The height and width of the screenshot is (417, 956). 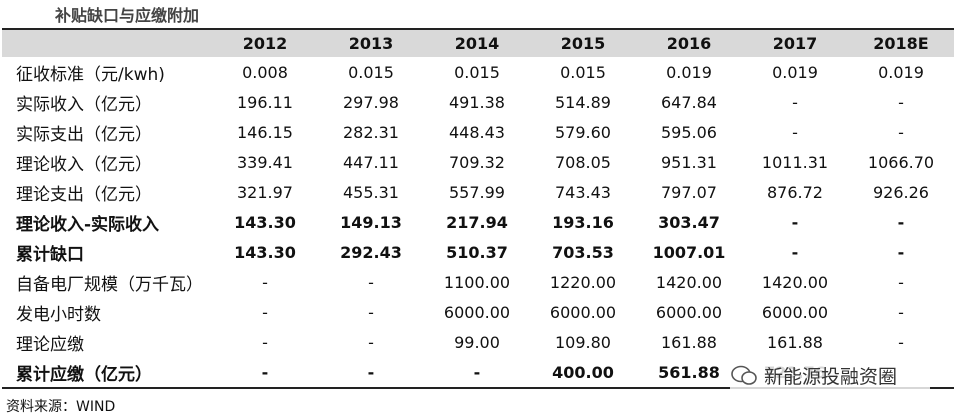 What do you see at coordinates (371, 252) in the screenshot?
I see `table-cell: 292.43` at bounding box center [371, 252].